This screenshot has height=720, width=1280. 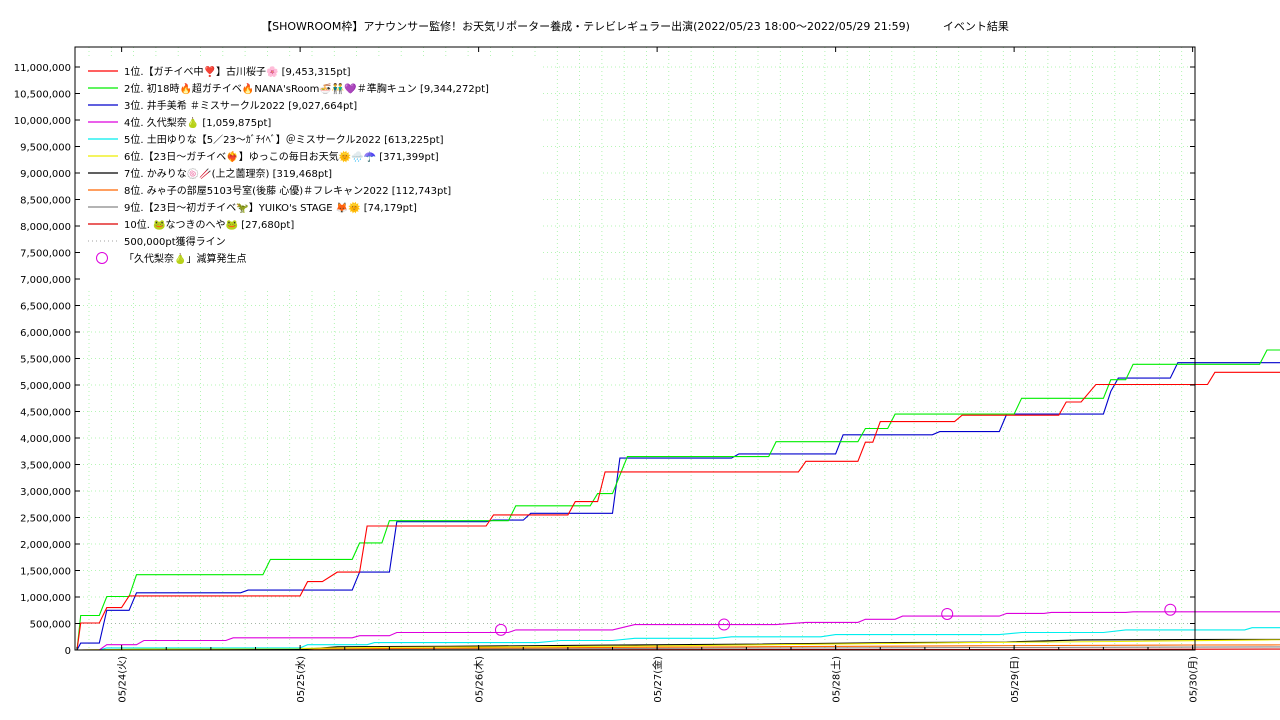 What do you see at coordinates (209, 224) in the screenshot?
I see `legend-entry: 10位. 🐸なつきのへや🐸 [27,680pt]` at bounding box center [209, 224].